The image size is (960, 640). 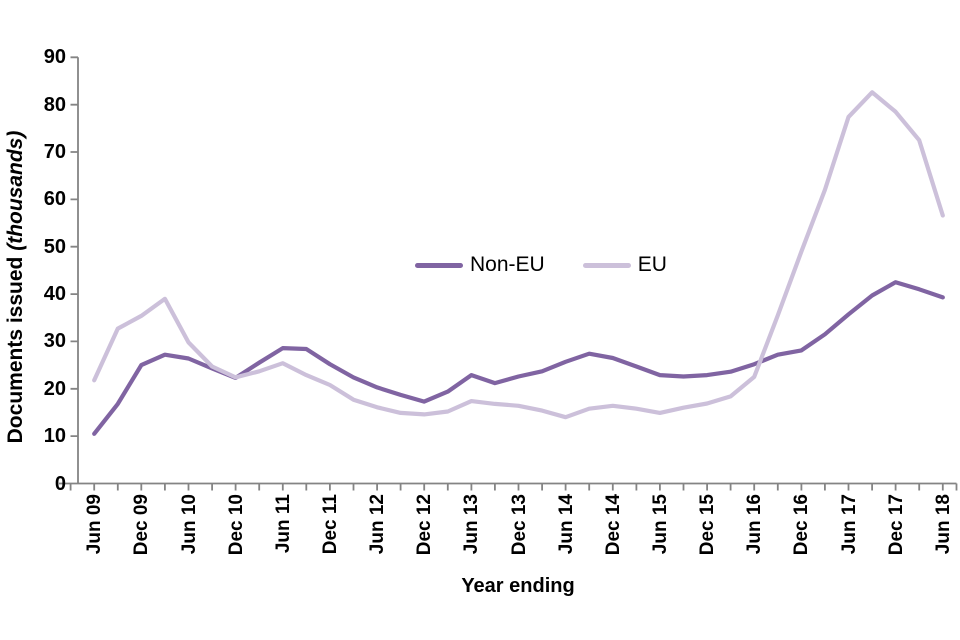 What do you see at coordinates (15, 190) in the screenshot?
I see `y-axis-title-italic: (thousands)` at bounding box center [15, 190].